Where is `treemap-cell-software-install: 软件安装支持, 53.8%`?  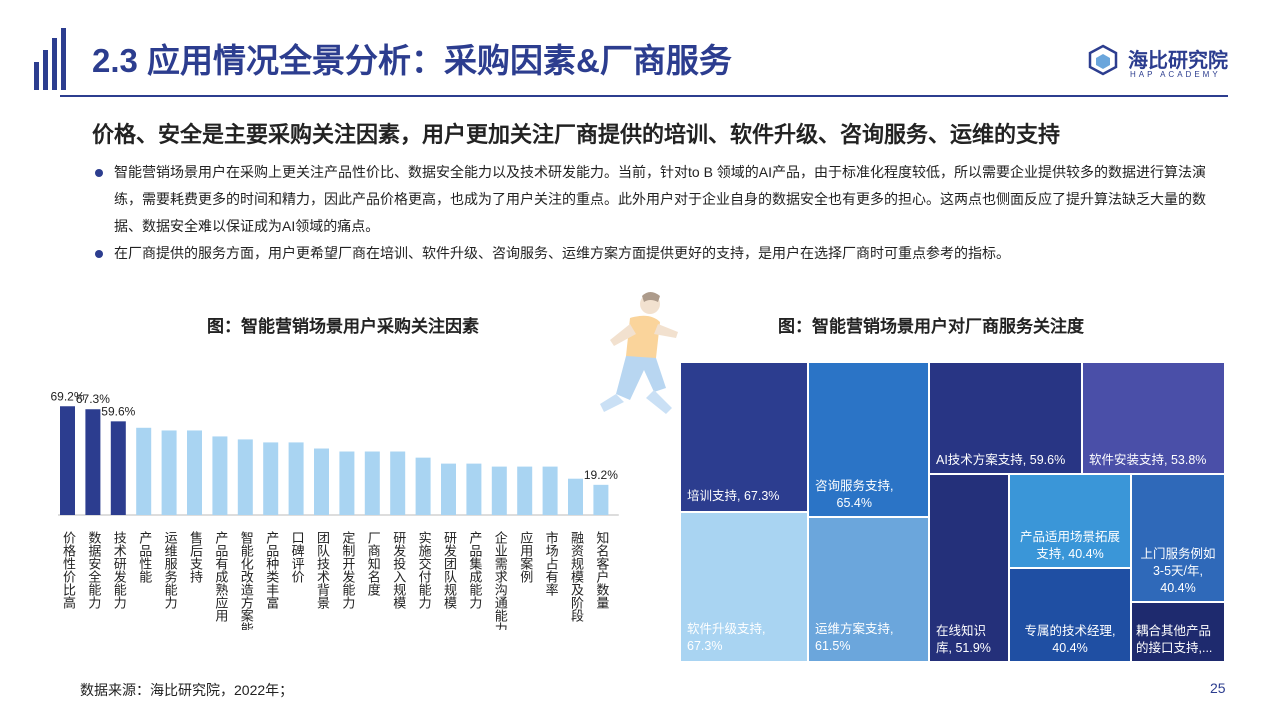 treemap-cell-software-install: 软件安装支持, 53.8% is located at coordinates (1153, 418).